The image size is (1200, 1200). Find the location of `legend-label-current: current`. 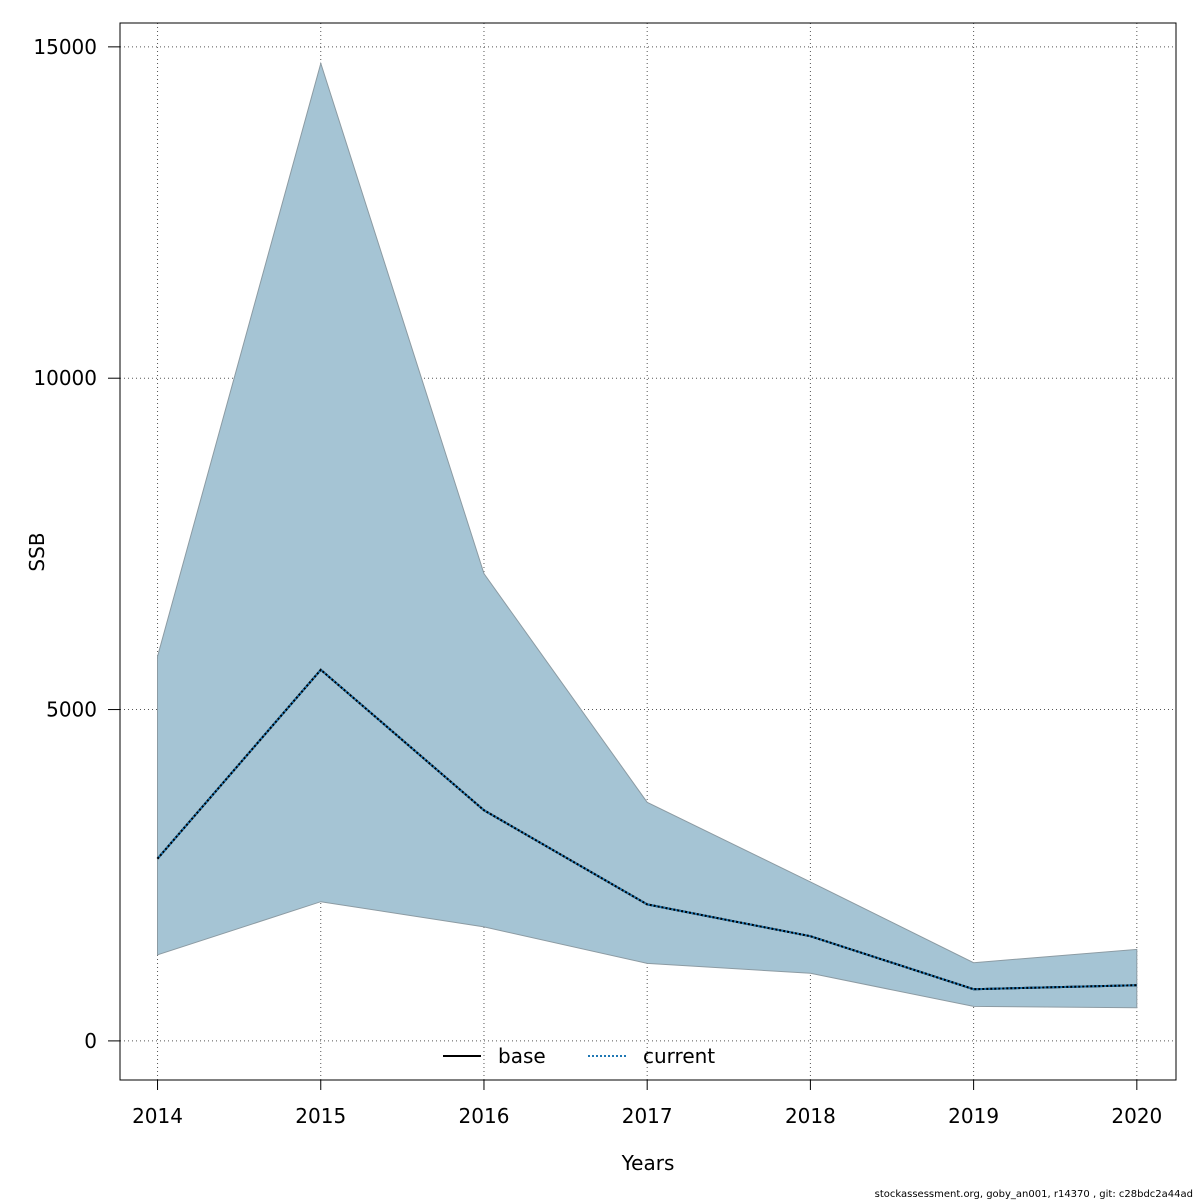

legend-label-current: current is located at coordinates (679, 1056).